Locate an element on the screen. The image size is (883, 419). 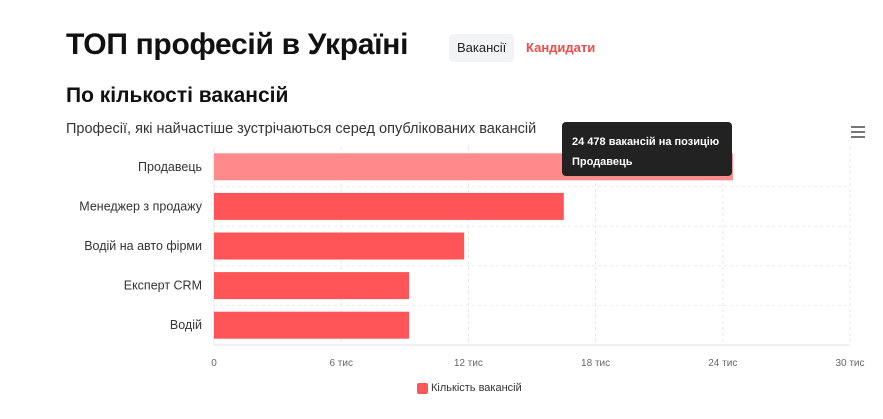
x-tick-label: 30 тис is located at coordinates (849, 363).